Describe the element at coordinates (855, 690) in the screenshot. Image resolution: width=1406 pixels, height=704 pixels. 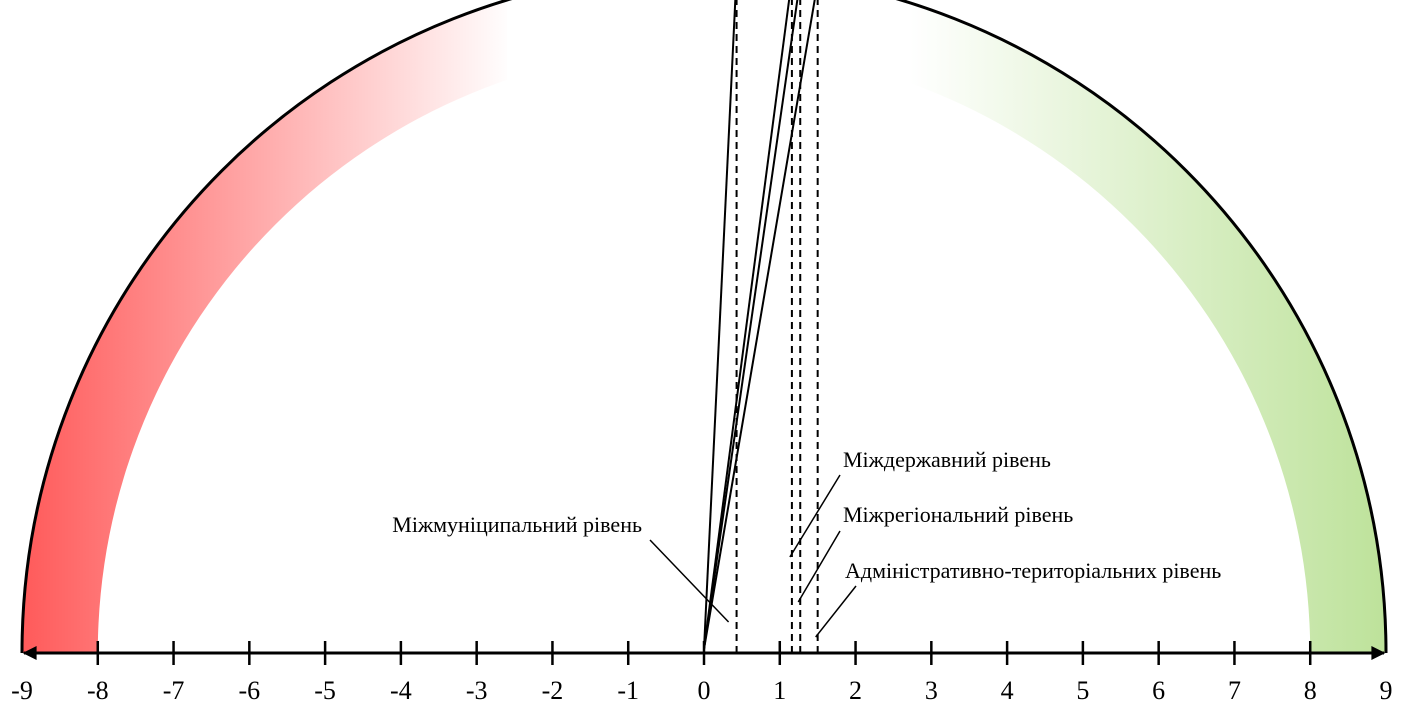
I see `tick-label: 2` at that location.